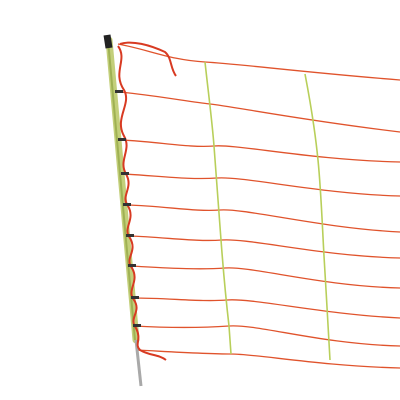 This screenshot has width=400, height=400. What do you see at coordinates (108, 41) in the screenshot?
I see `pole-cap` at bounding box center [108, 41].